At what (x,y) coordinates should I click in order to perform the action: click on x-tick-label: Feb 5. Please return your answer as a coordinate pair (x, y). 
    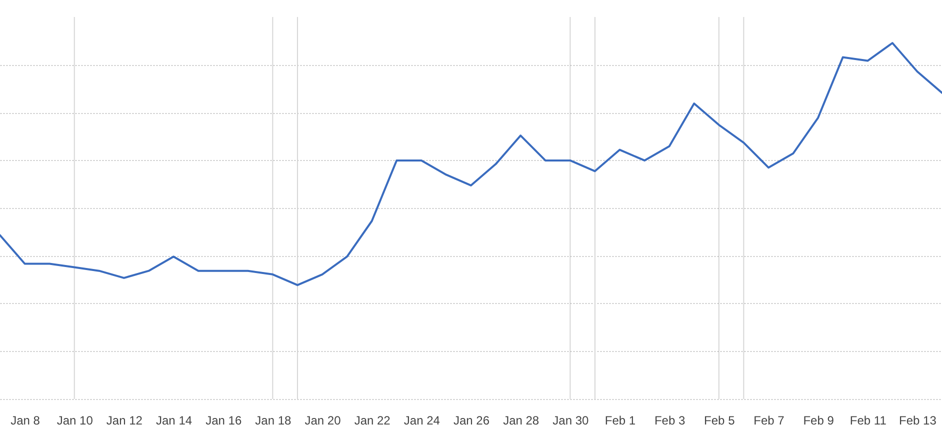
    Looking at the image, I should click on (720, 421).